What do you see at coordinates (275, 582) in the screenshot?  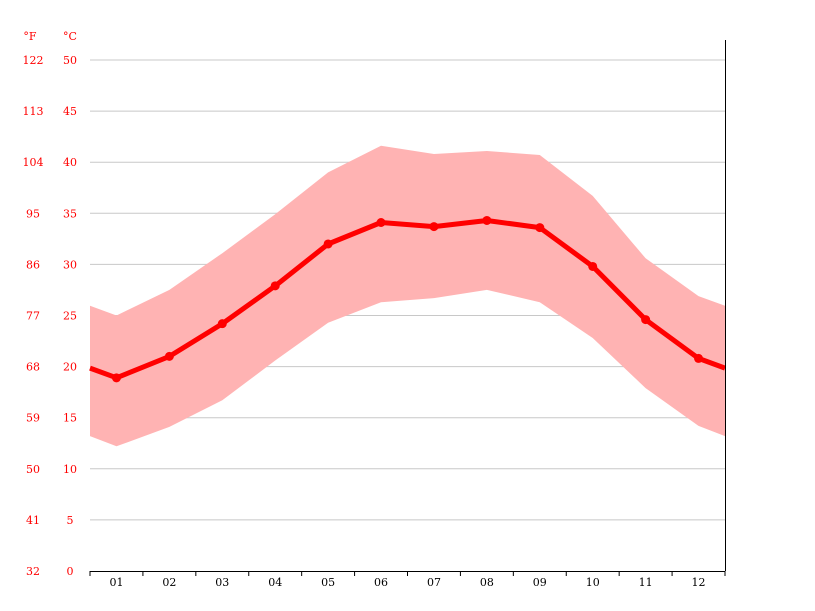 I see `x-tick-label: 04` at bounding box center [275, 582].